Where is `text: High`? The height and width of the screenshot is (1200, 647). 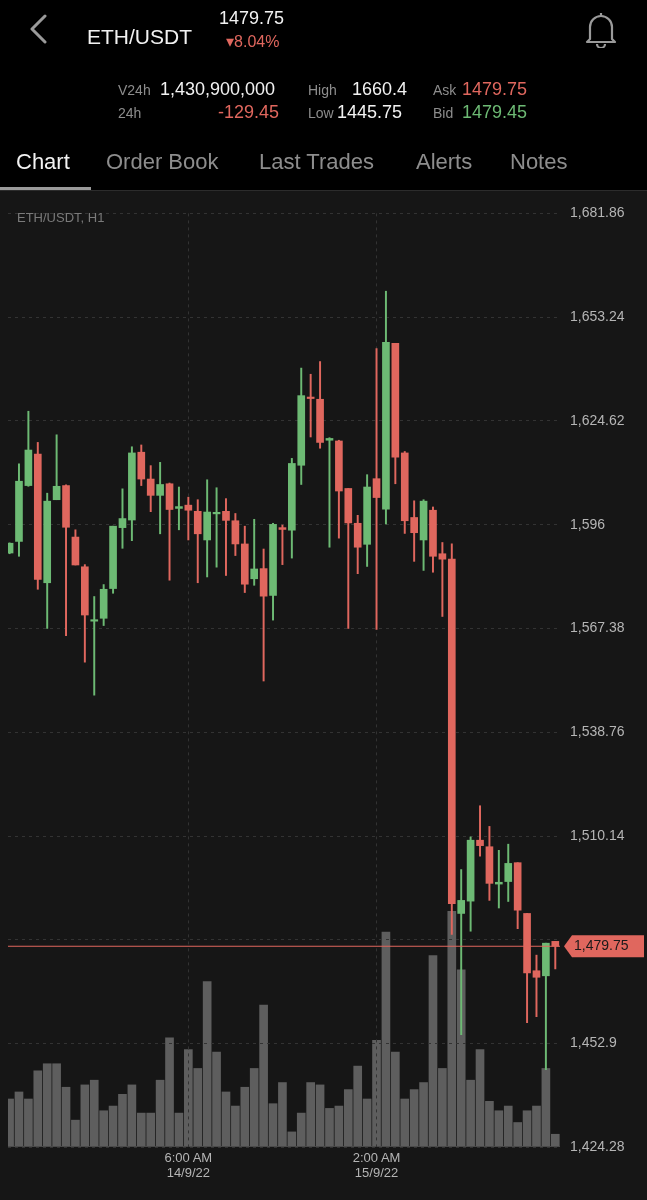
text: High is located at coordinates (322, 90).